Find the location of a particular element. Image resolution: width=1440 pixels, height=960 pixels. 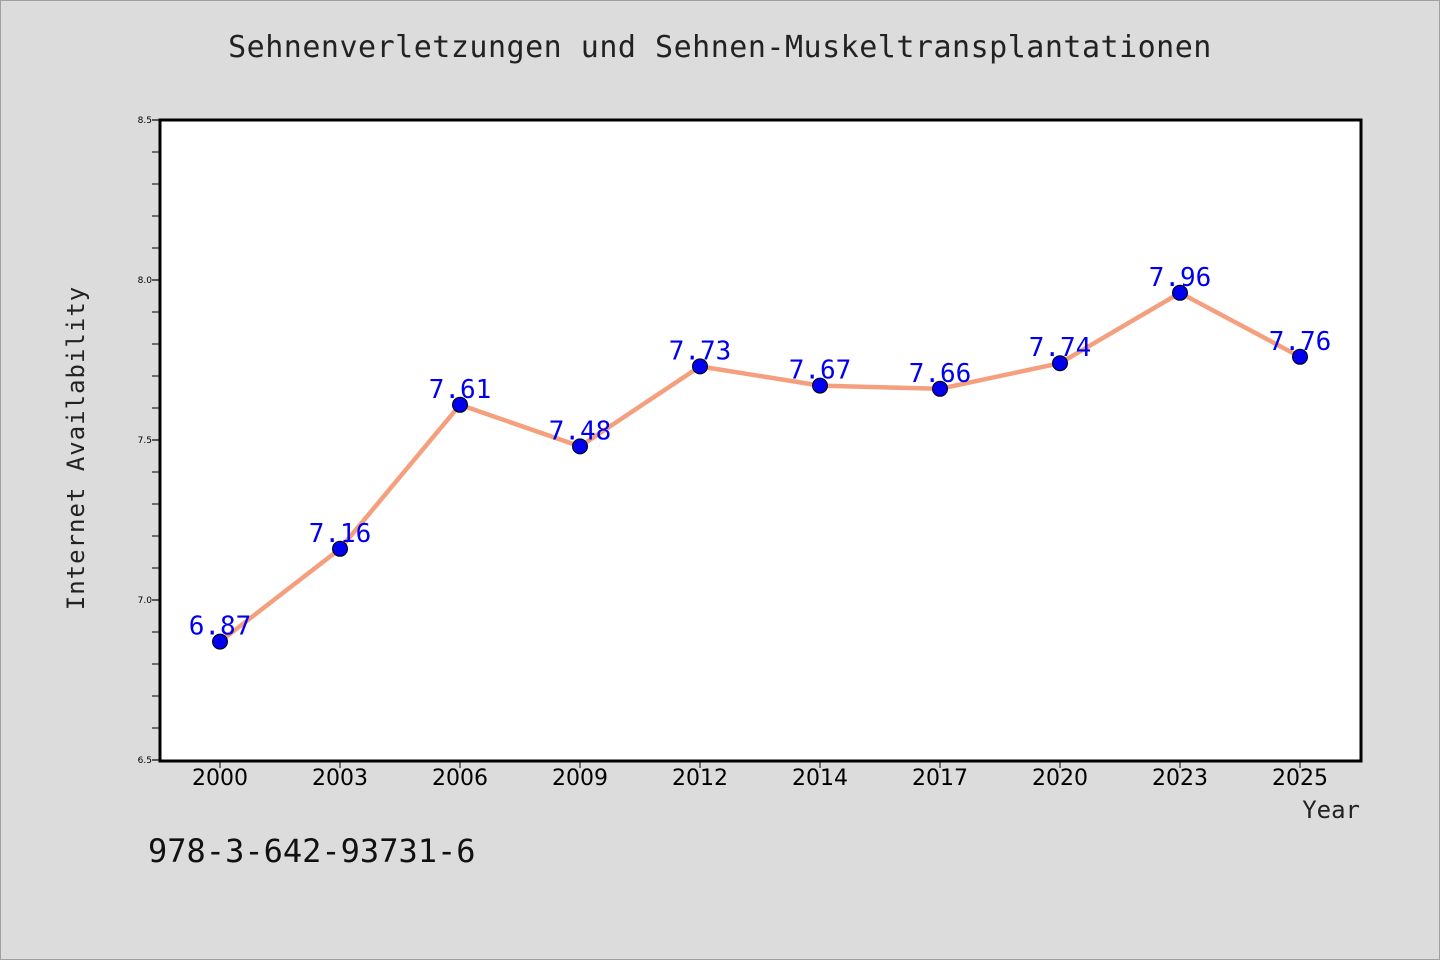

y-tick-label: 7.5 is located at coordinates (145, 441).